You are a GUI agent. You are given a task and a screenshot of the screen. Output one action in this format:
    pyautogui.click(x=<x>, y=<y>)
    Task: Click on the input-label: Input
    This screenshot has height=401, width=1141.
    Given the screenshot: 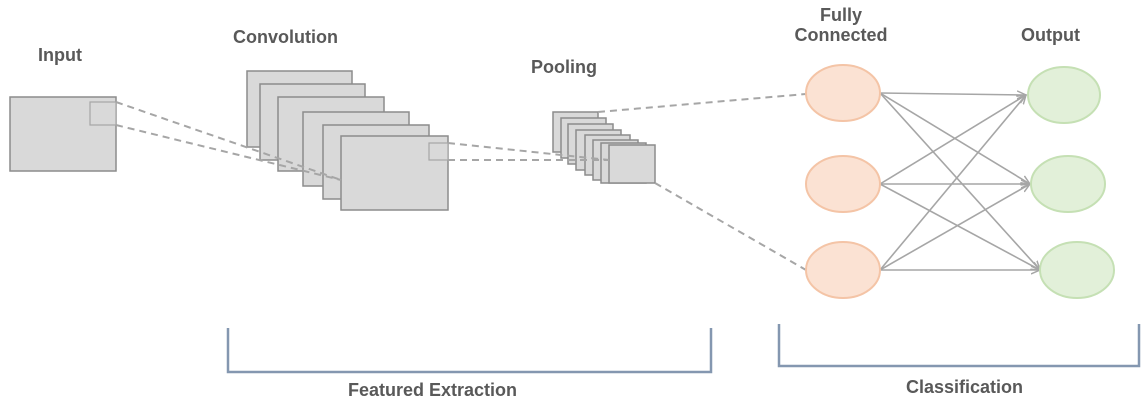 What is the action you would take?
    pyautogui.click(x=60, y=55)
    